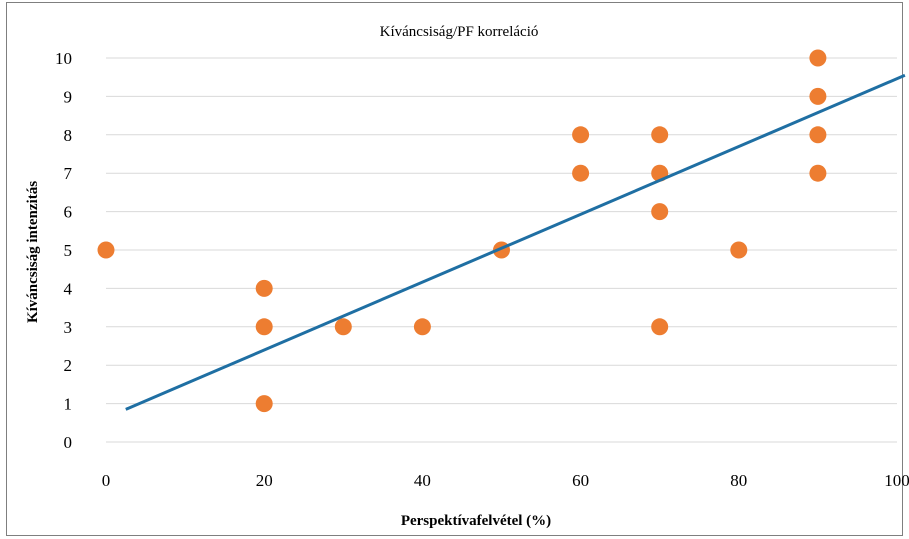  I want to click on x-tick-label: 80, so click(738, 480).